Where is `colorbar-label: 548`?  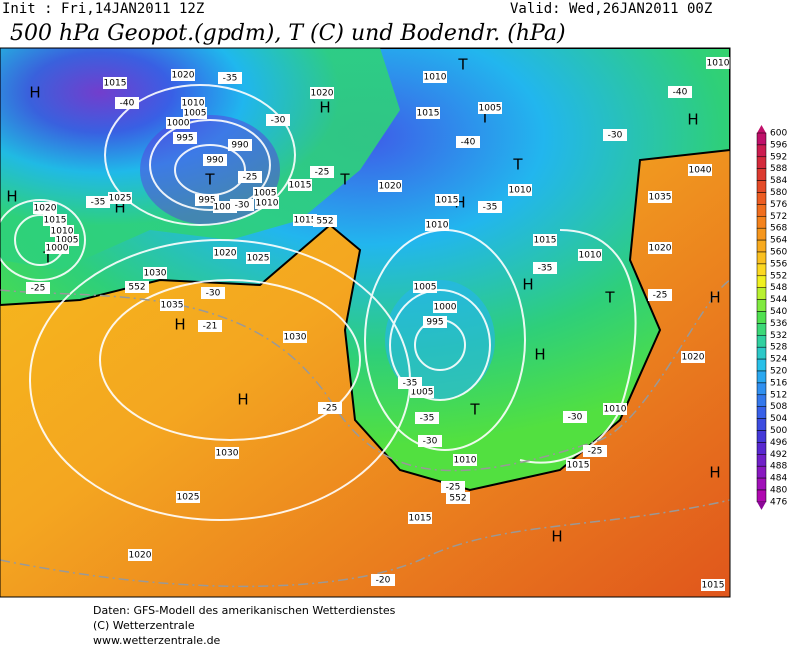 colorbar-label: 548 is located at coordinates (778, 288).